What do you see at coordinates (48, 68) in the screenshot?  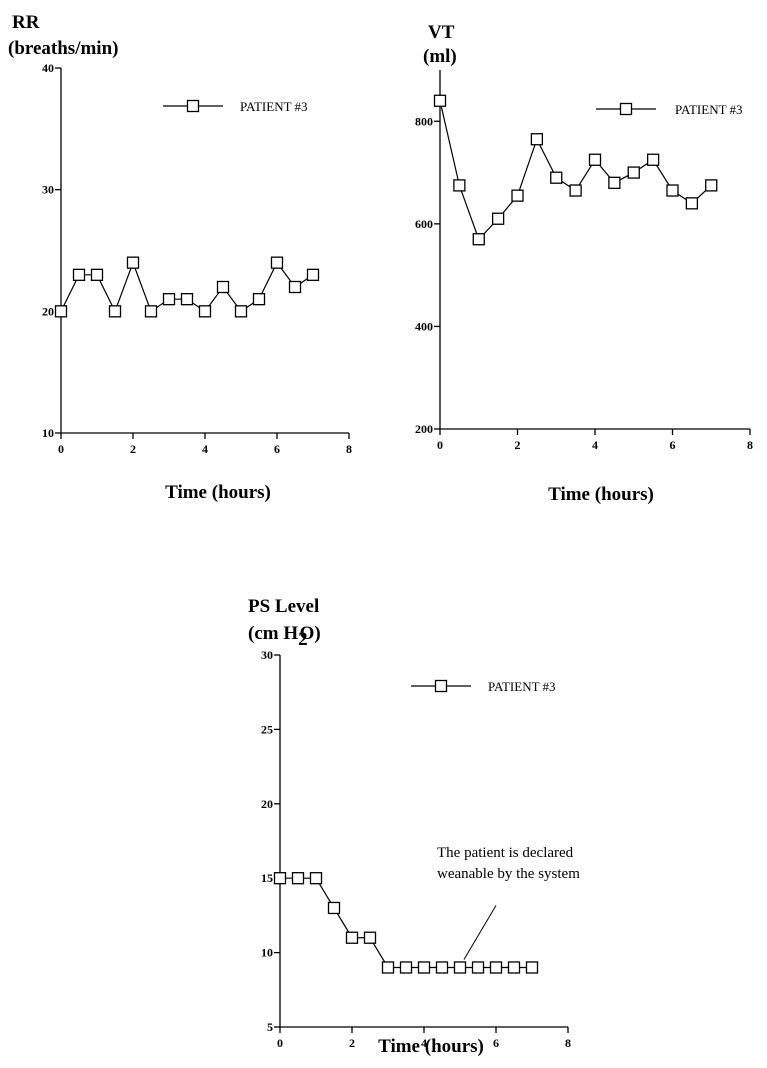 I see `rr-y-tick-label: 40` at bounding box center [48, 68].